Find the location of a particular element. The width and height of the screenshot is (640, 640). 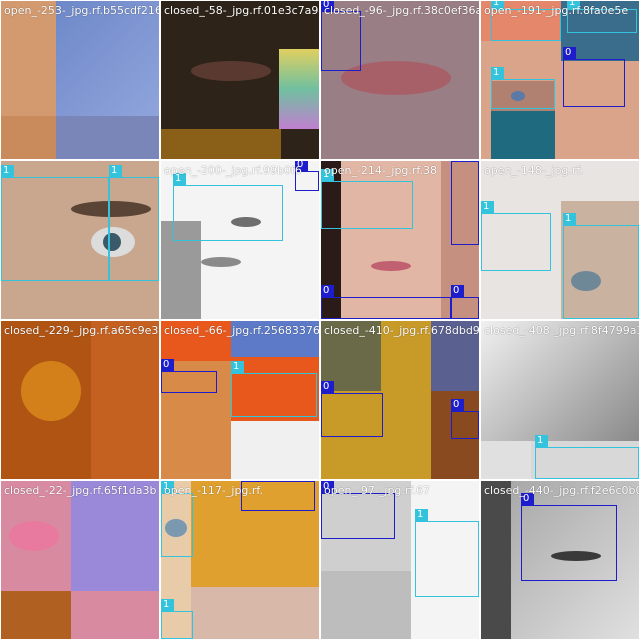

tile-caption: closed_-96-_jpg.rf.38c0ef36a is located at coordinates (401, 10).